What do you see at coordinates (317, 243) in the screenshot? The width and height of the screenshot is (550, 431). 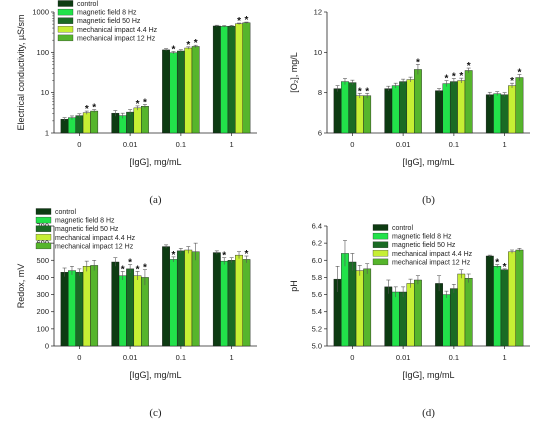 I see `y-tick-label: 6.2` at bounding box center [317, 243].